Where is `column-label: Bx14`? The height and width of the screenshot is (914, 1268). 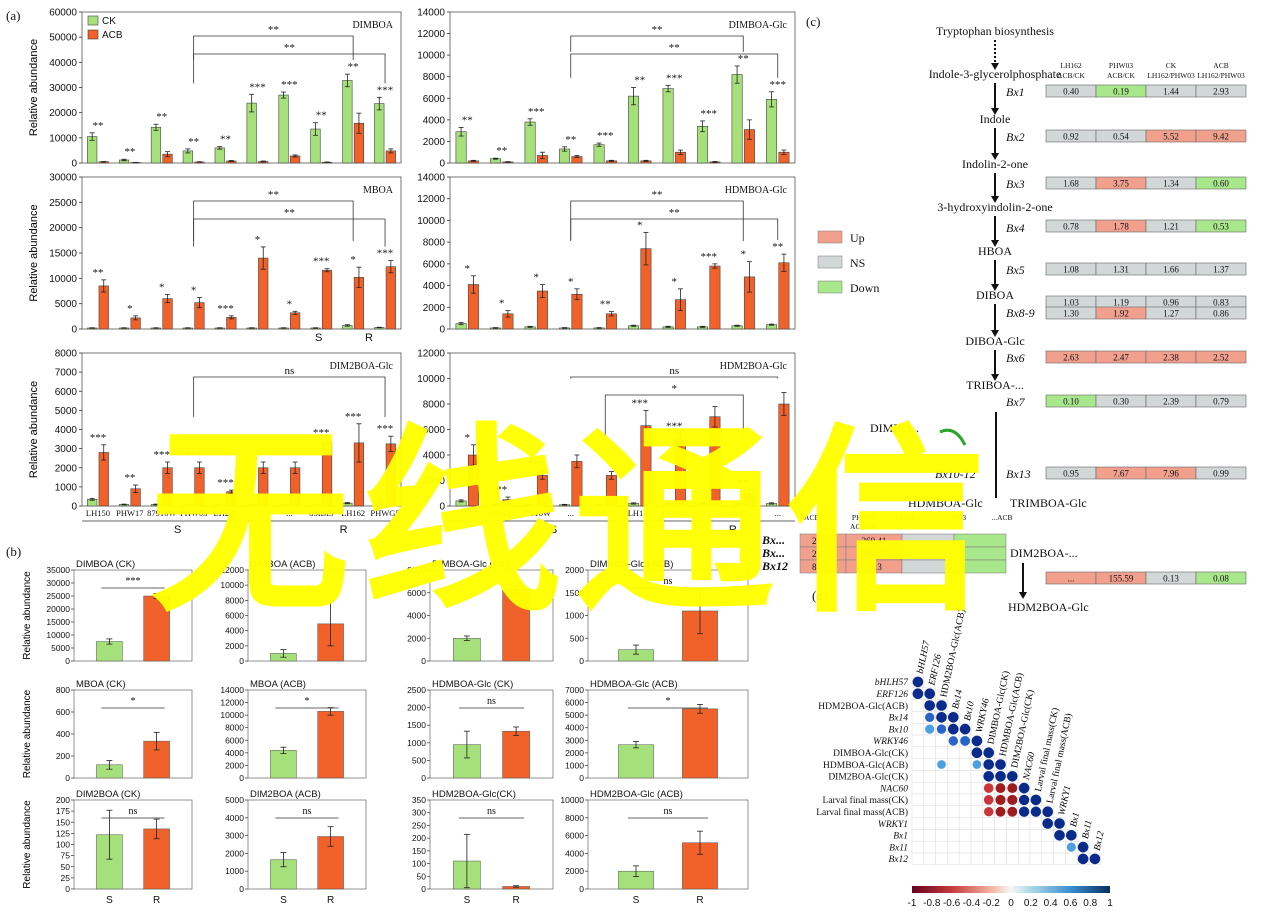 column-label: Bx14 is located at coordinates (958, 699).